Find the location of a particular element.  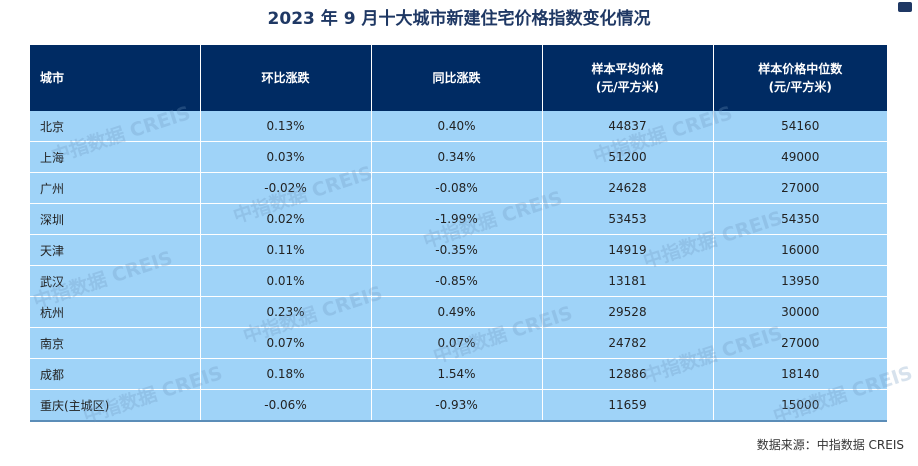

cell-yoy: -0.35% is located at coordinates (457, 250).